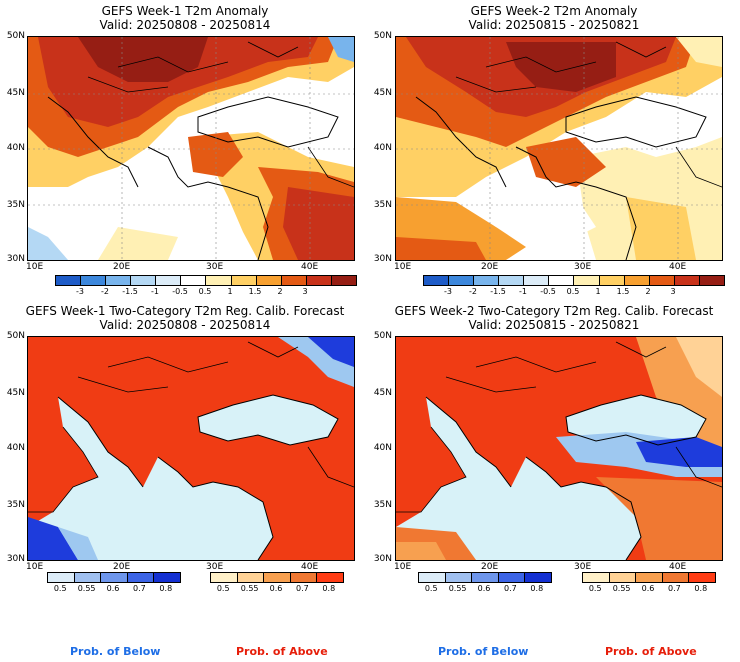 This screenshot has width=740, height=662. What do you see at coordinates (651, 651) in the screenshot?
I see `prob-above-label: Prob. of Above` at bounding box center [651, 651].